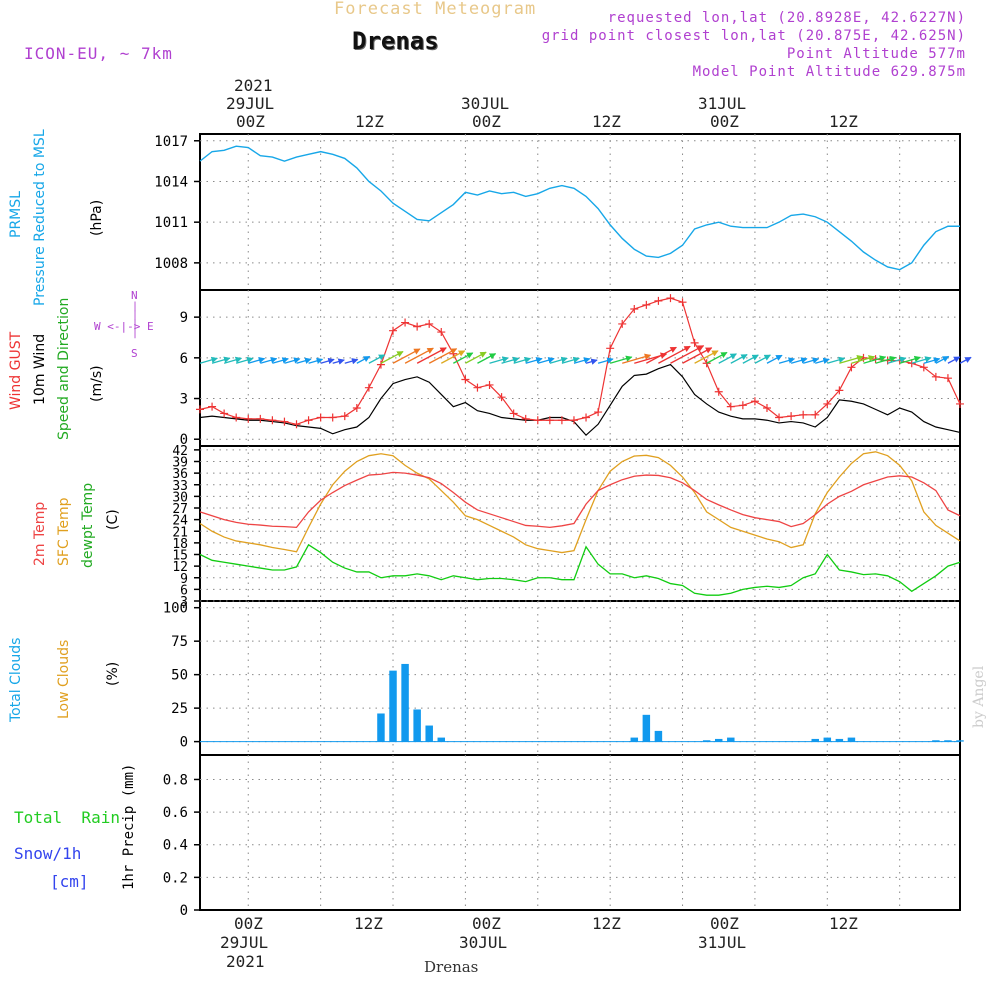  What do you see at coordinates (64, 531) in the screenshot?
I see `temp-label-b: SFC Temp` at bounding box center [64, 531].